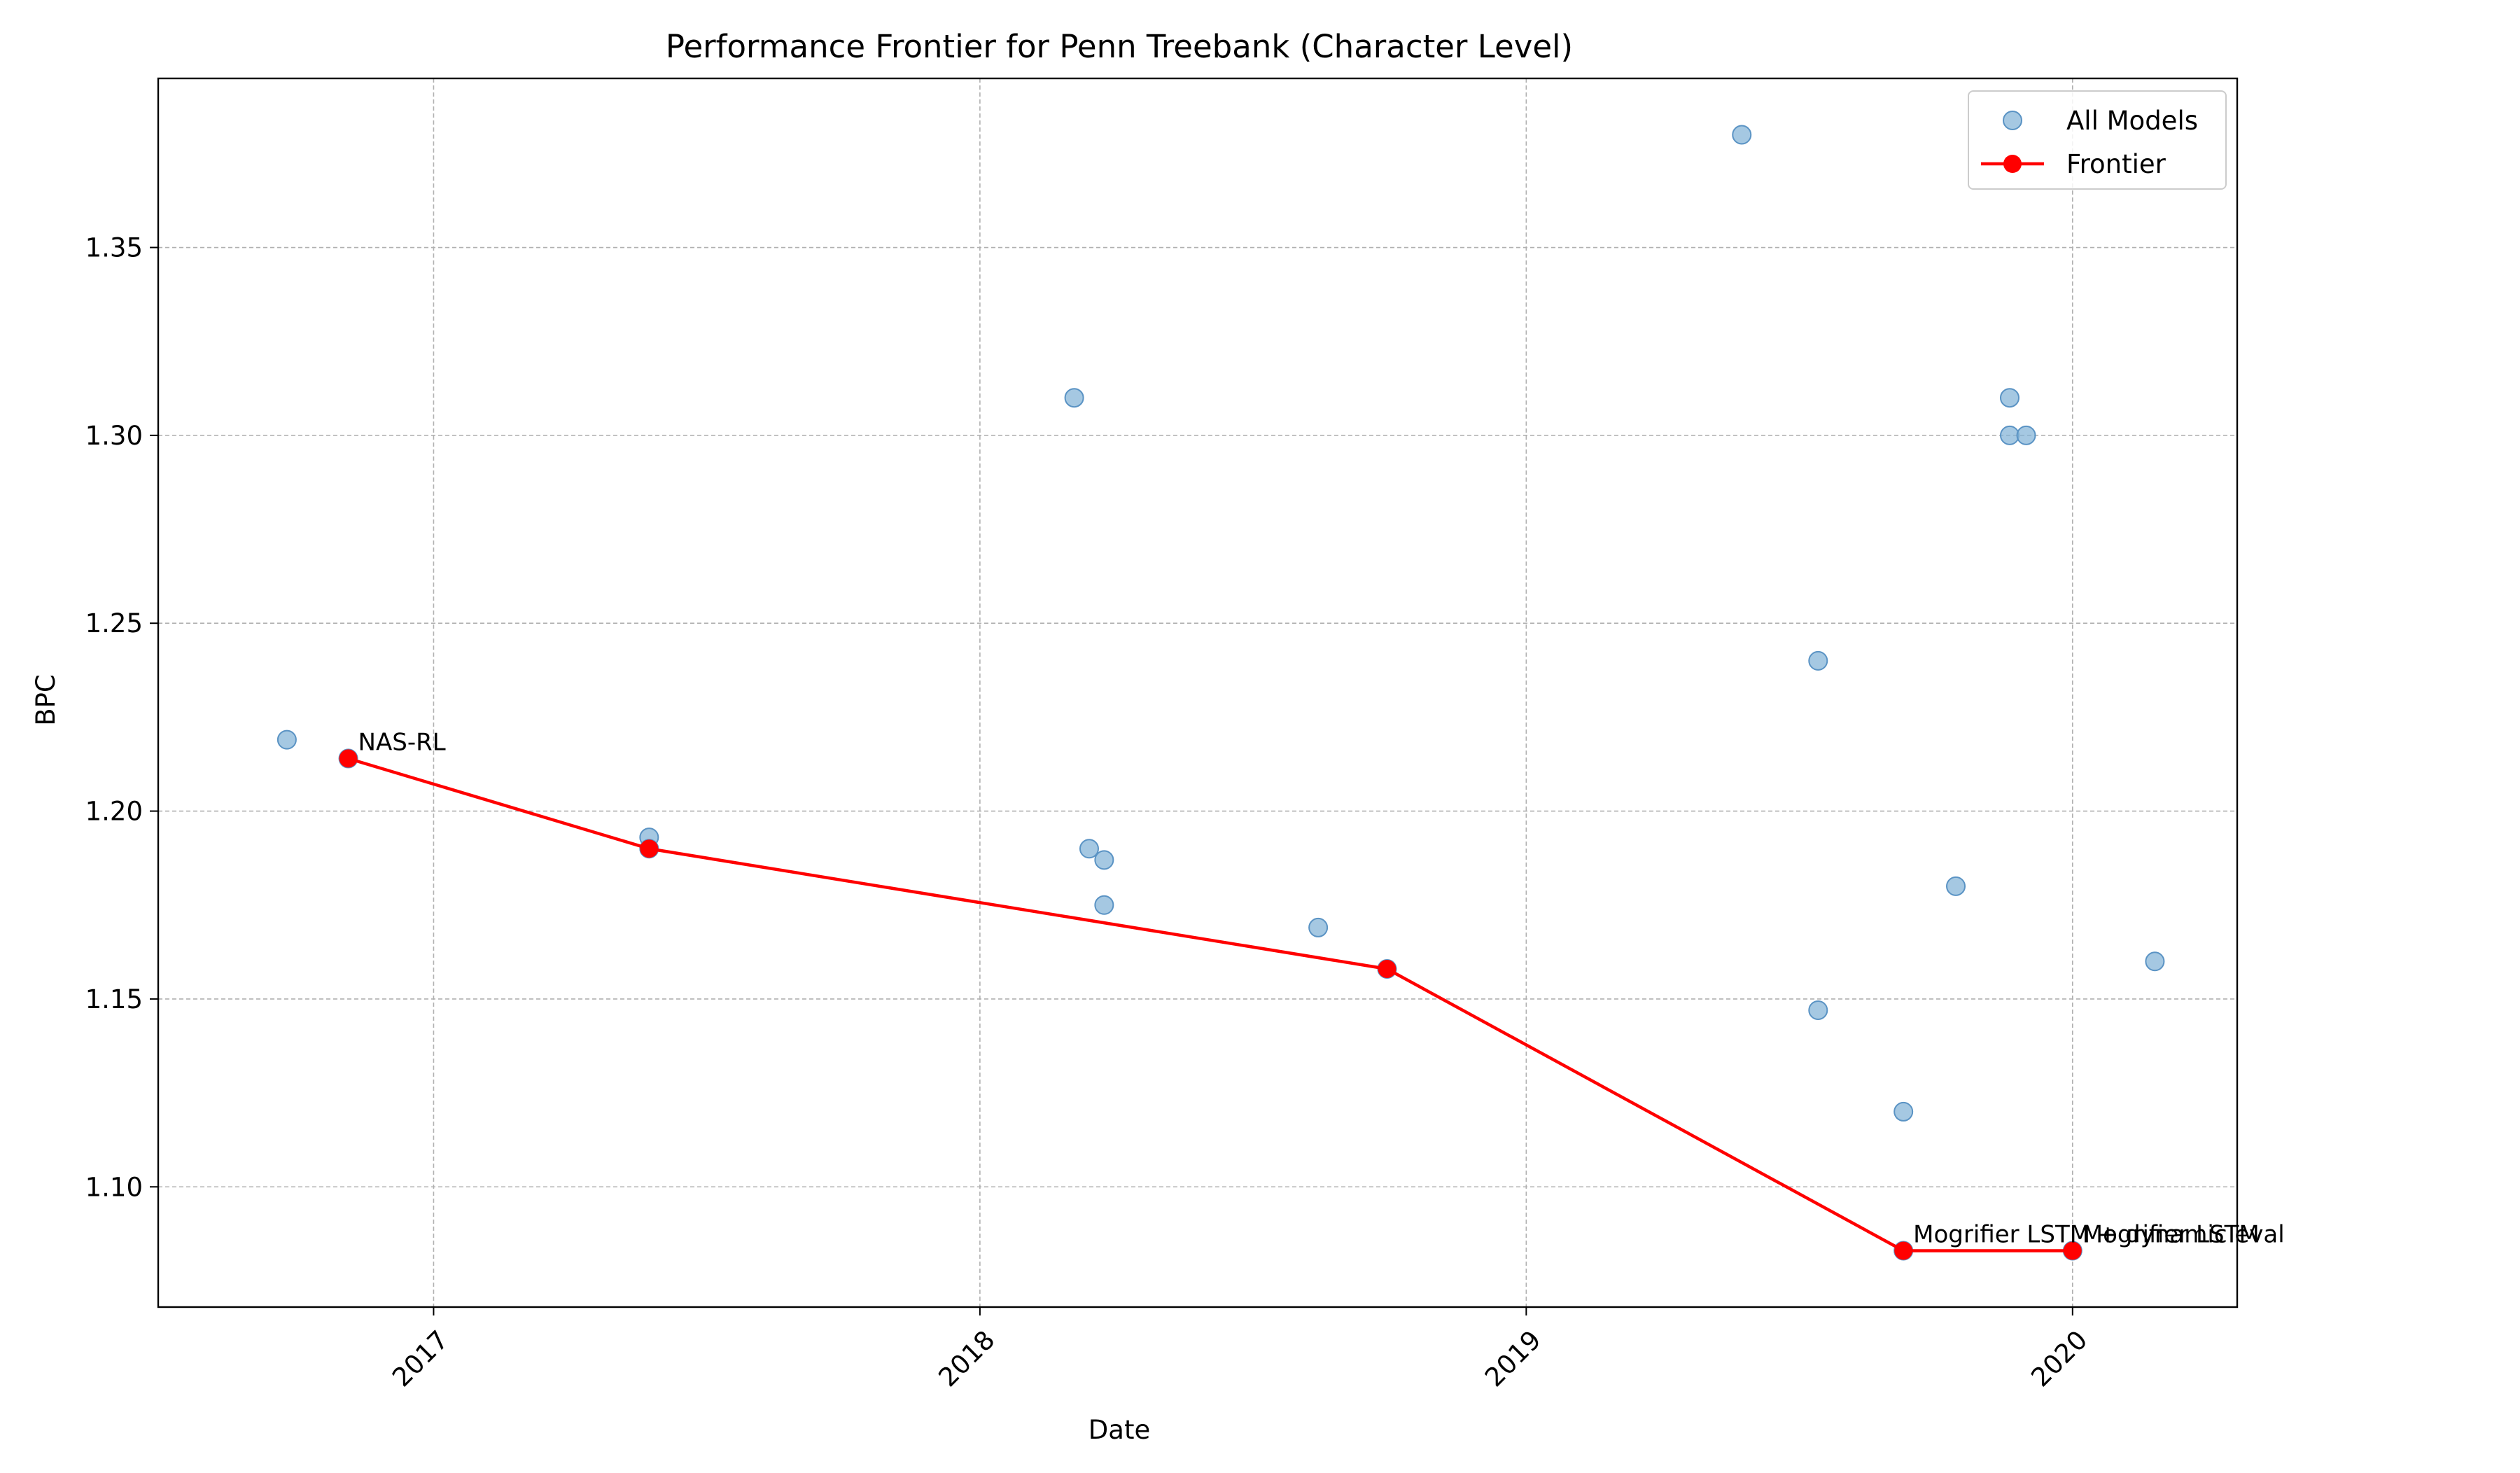 The image size is (2520, 1473). What do you see at coordinates (114, 999) in the screenshot?
I see `y-tick-label: 1.15` at bounding box center [114, 999].